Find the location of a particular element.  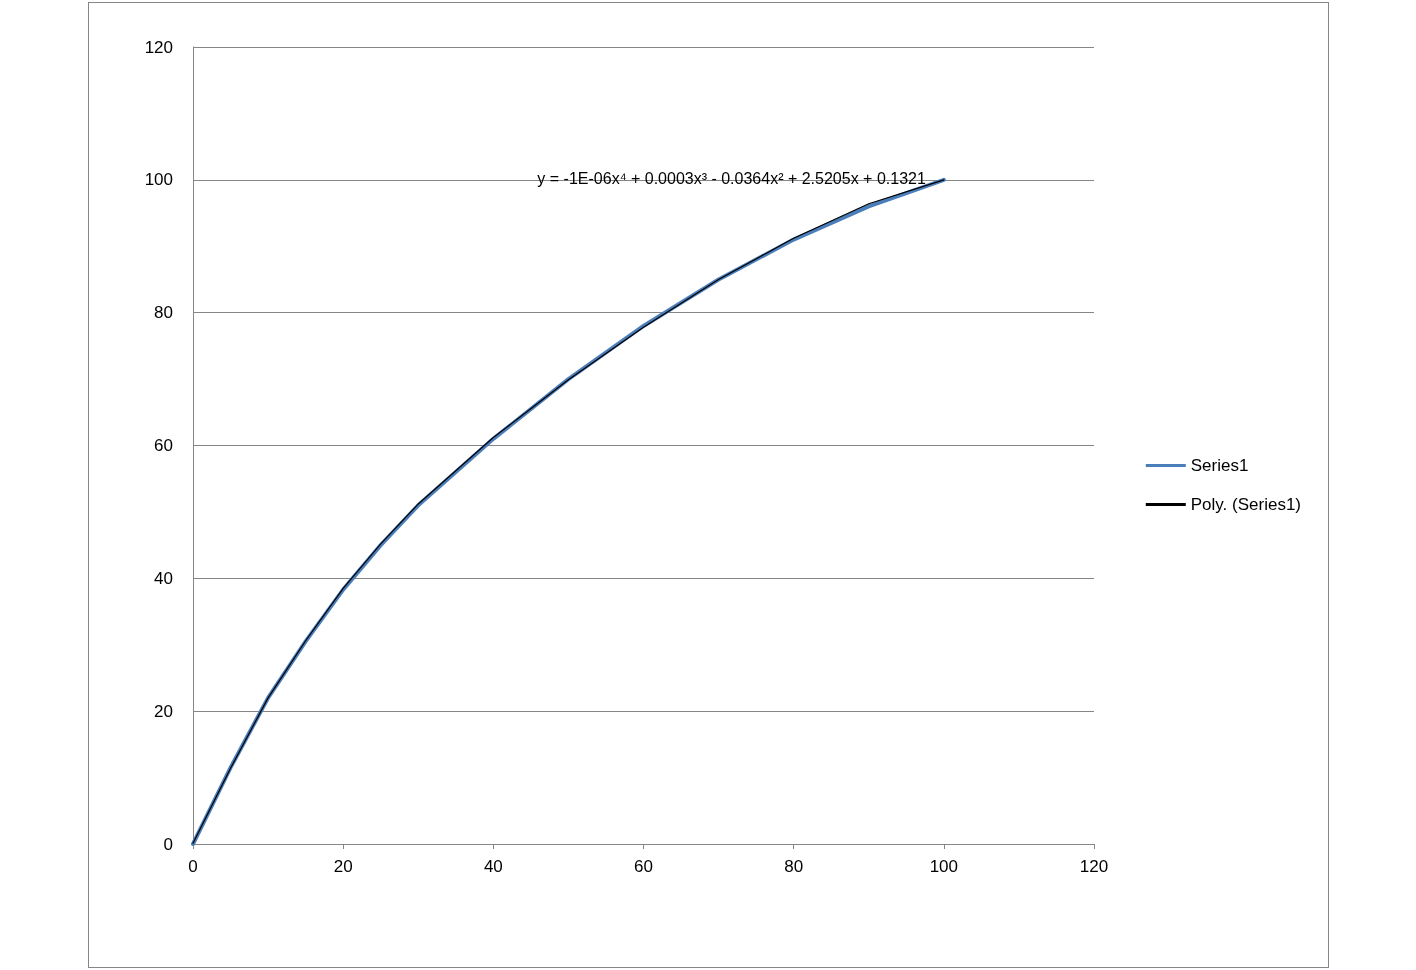

x-tick-label: 100 is located at coordinates (944, 866).